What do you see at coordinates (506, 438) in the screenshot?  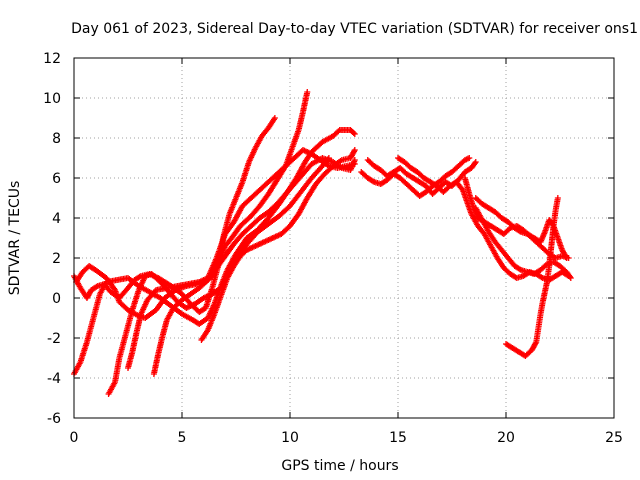 I see `x-tick-label: 20` at bounding box center [506, 438].